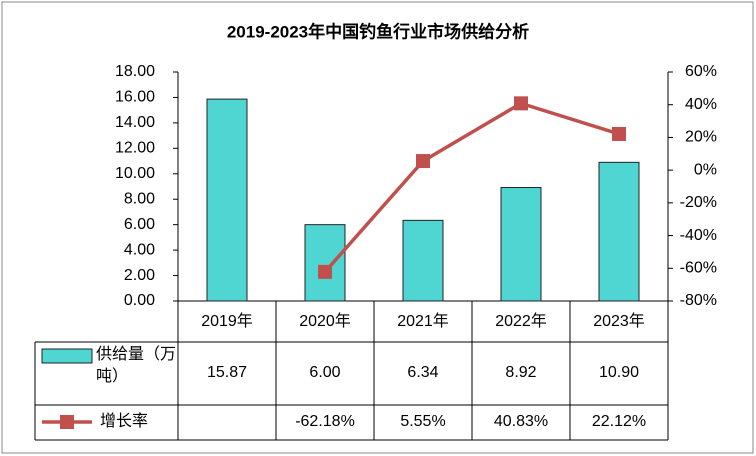 Image resolution: width=756 pixels, height=456 pixels. I want to click on table-value: 6.00, so click(324, 372).